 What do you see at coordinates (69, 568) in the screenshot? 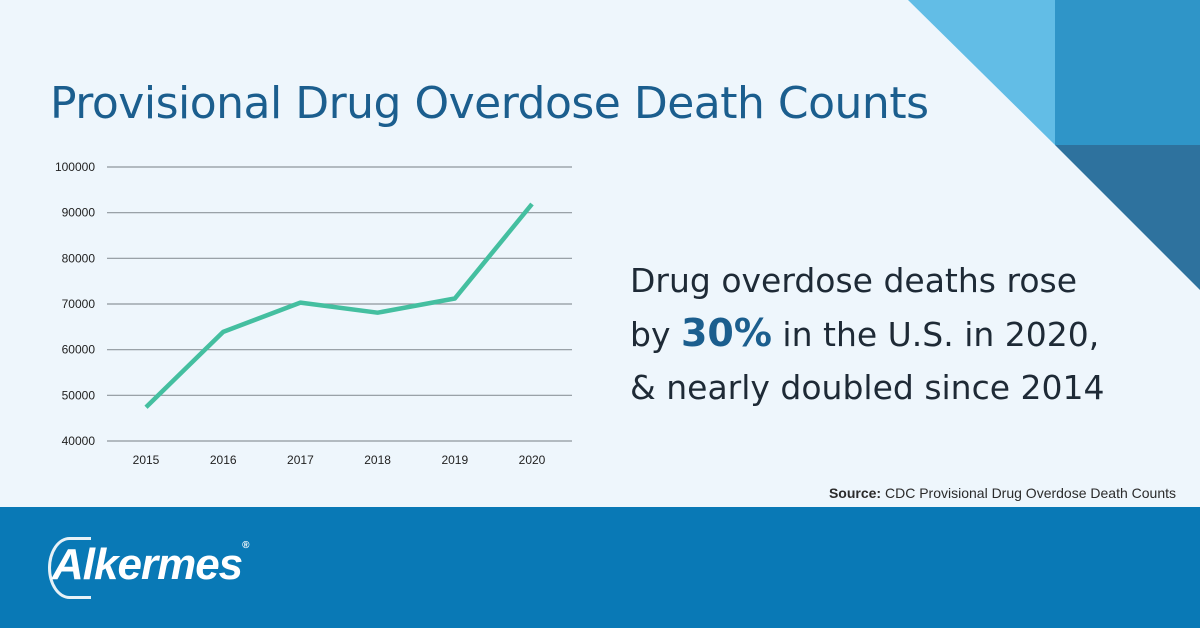
I see `logo-swoosh-icon` at bounding box center [69, 568].